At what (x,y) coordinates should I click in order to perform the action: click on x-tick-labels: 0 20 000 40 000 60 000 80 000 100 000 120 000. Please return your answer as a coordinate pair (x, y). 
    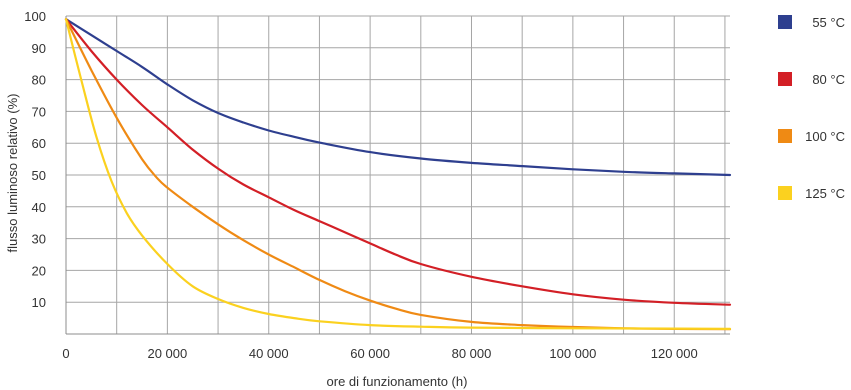
    Looking at the image, I should click on (379, 353).